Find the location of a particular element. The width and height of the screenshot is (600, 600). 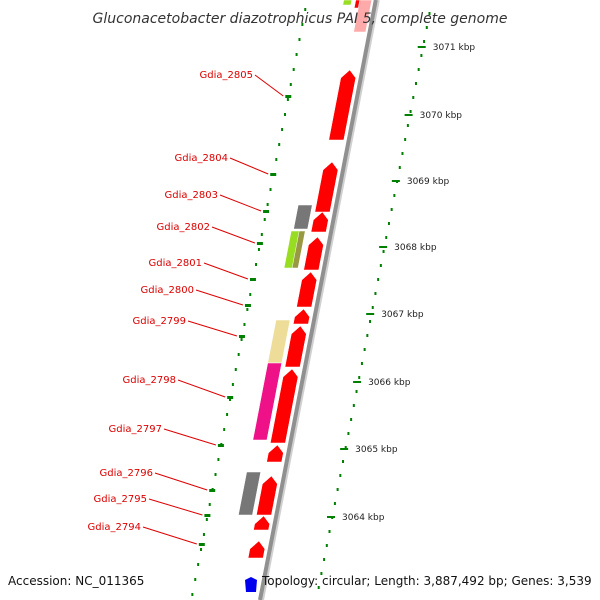

gene-label: Gdia_2795 is located at coordinates (120, 499).